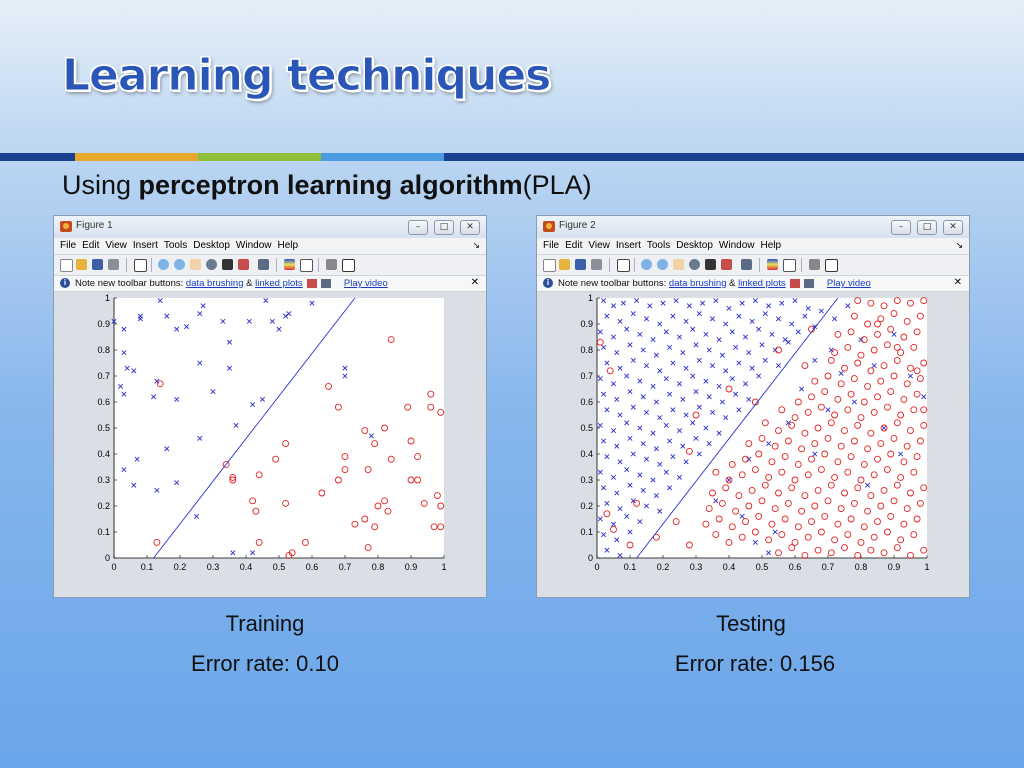 The height and width of the screenshot is (768, 1024). I want to click on y-tick-label: 0.4, so click(586, 454).